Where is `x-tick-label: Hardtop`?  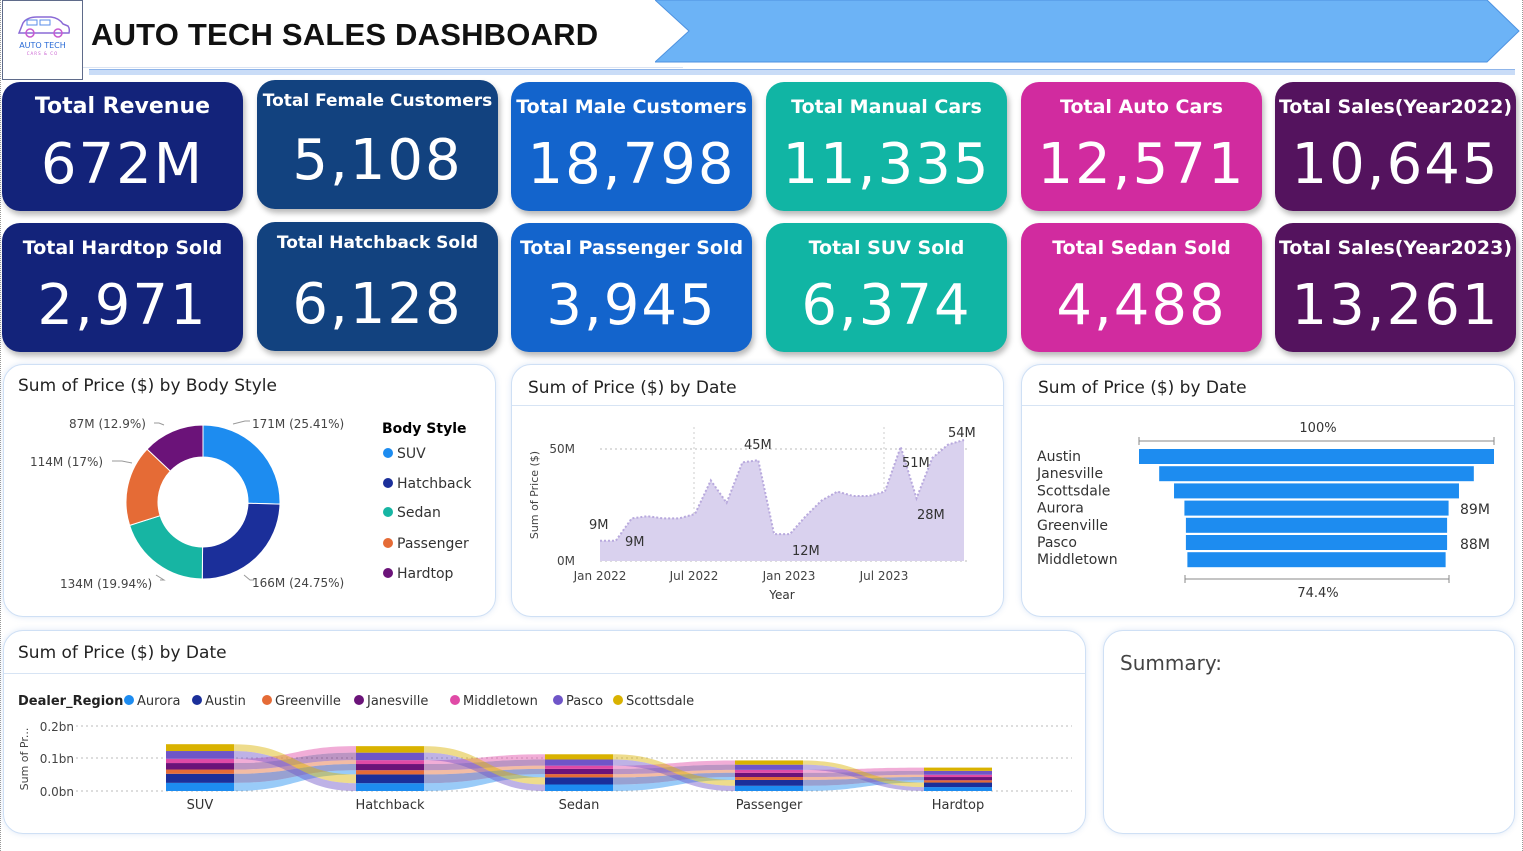
x-tick-label: Hardtop is located at coordinates (958, 805).